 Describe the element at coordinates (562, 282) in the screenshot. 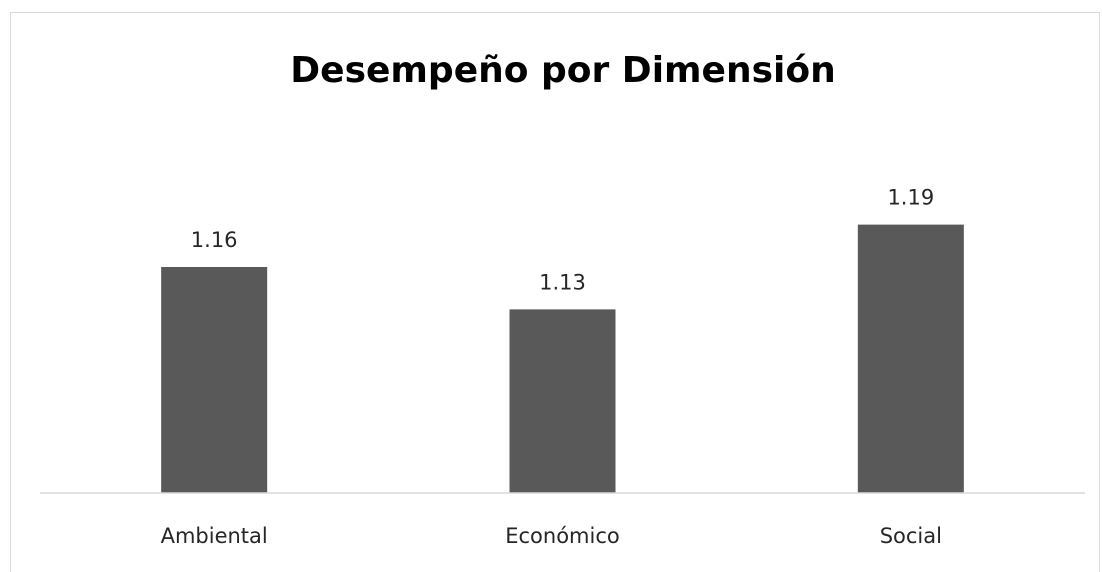

I see `data-label: 1.13` at that location.